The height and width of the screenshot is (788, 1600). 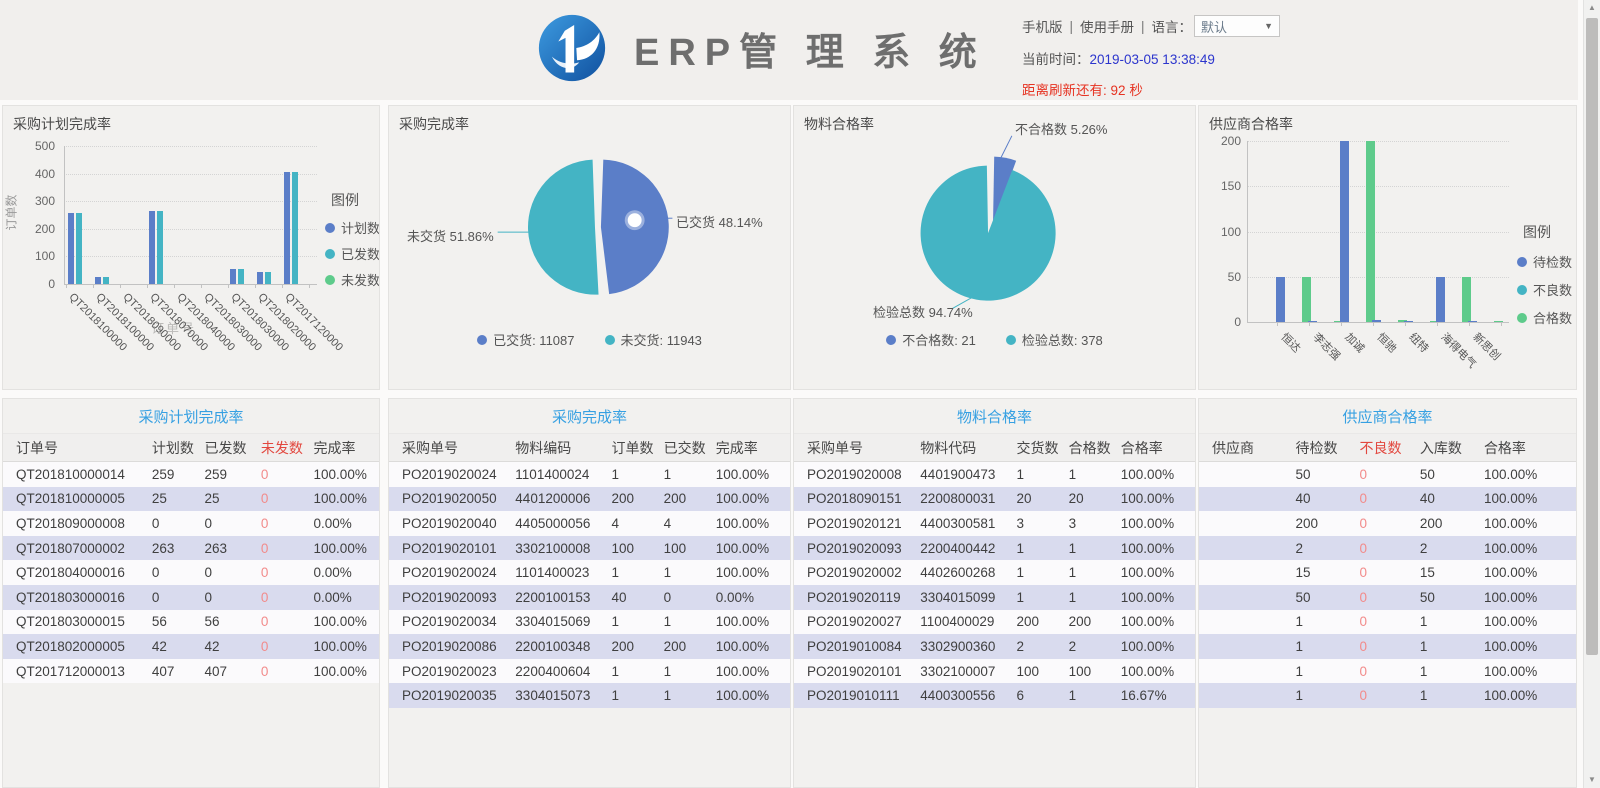 I want to click on table-row: QT201712000013 407 407 0 100.00%, so click(x=191, y=671).